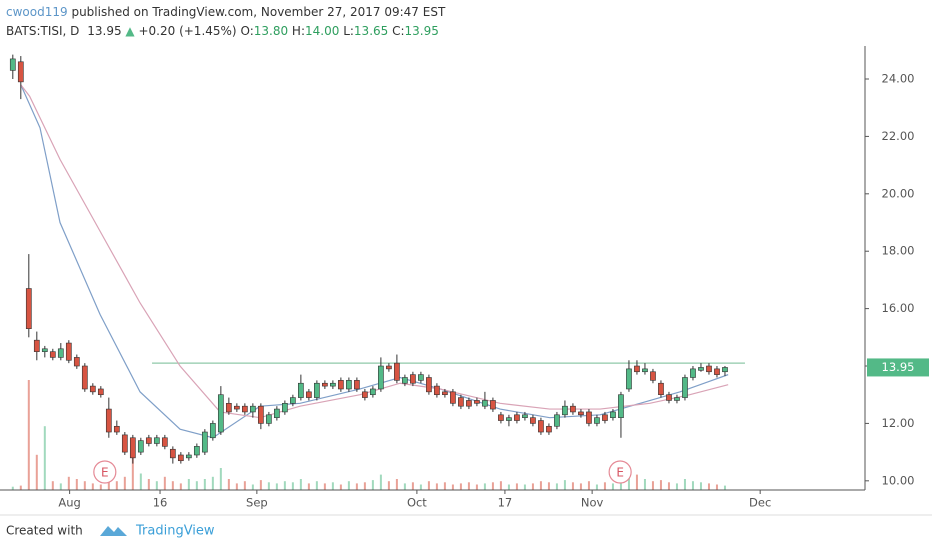 The height and width of the screenshot is (550, 932). I want to click on low: 13.65, so click(371, 31).